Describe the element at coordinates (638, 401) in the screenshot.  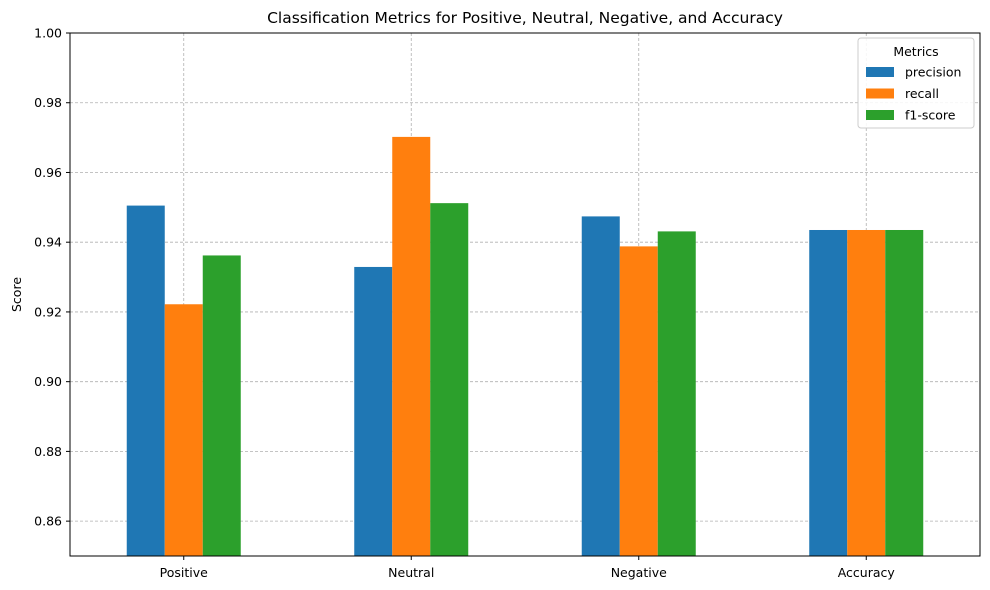
I see `bar-recall-negative` at that location.